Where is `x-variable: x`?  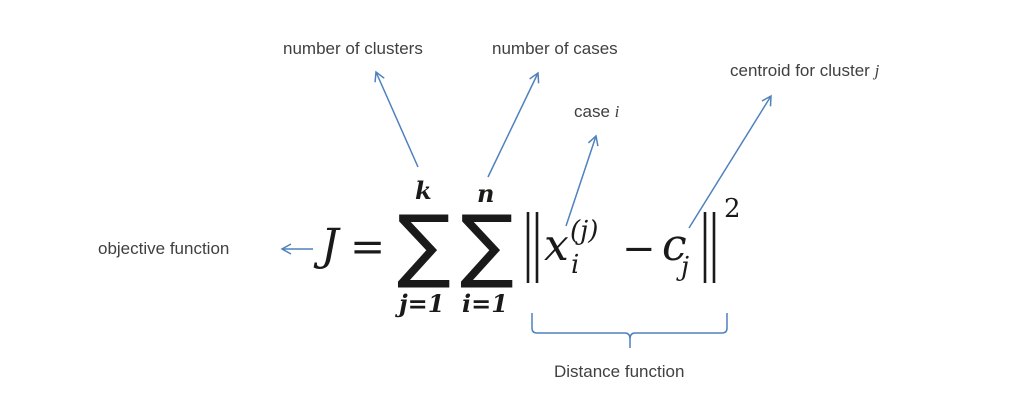
x-variable: x is located at coordinates (556, 245).